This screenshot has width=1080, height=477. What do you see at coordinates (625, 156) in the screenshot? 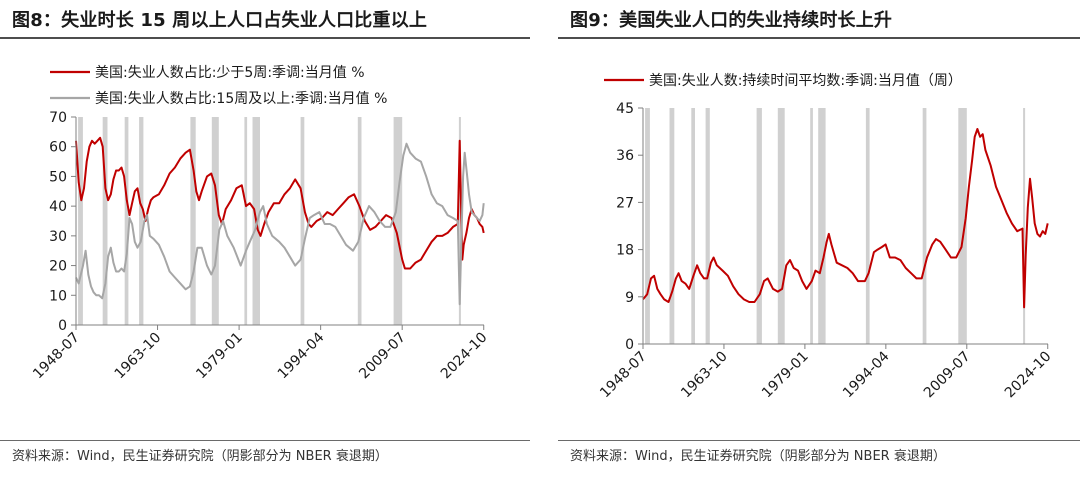
I see `y-tick-label: 36` at bounding box center [625, 156].